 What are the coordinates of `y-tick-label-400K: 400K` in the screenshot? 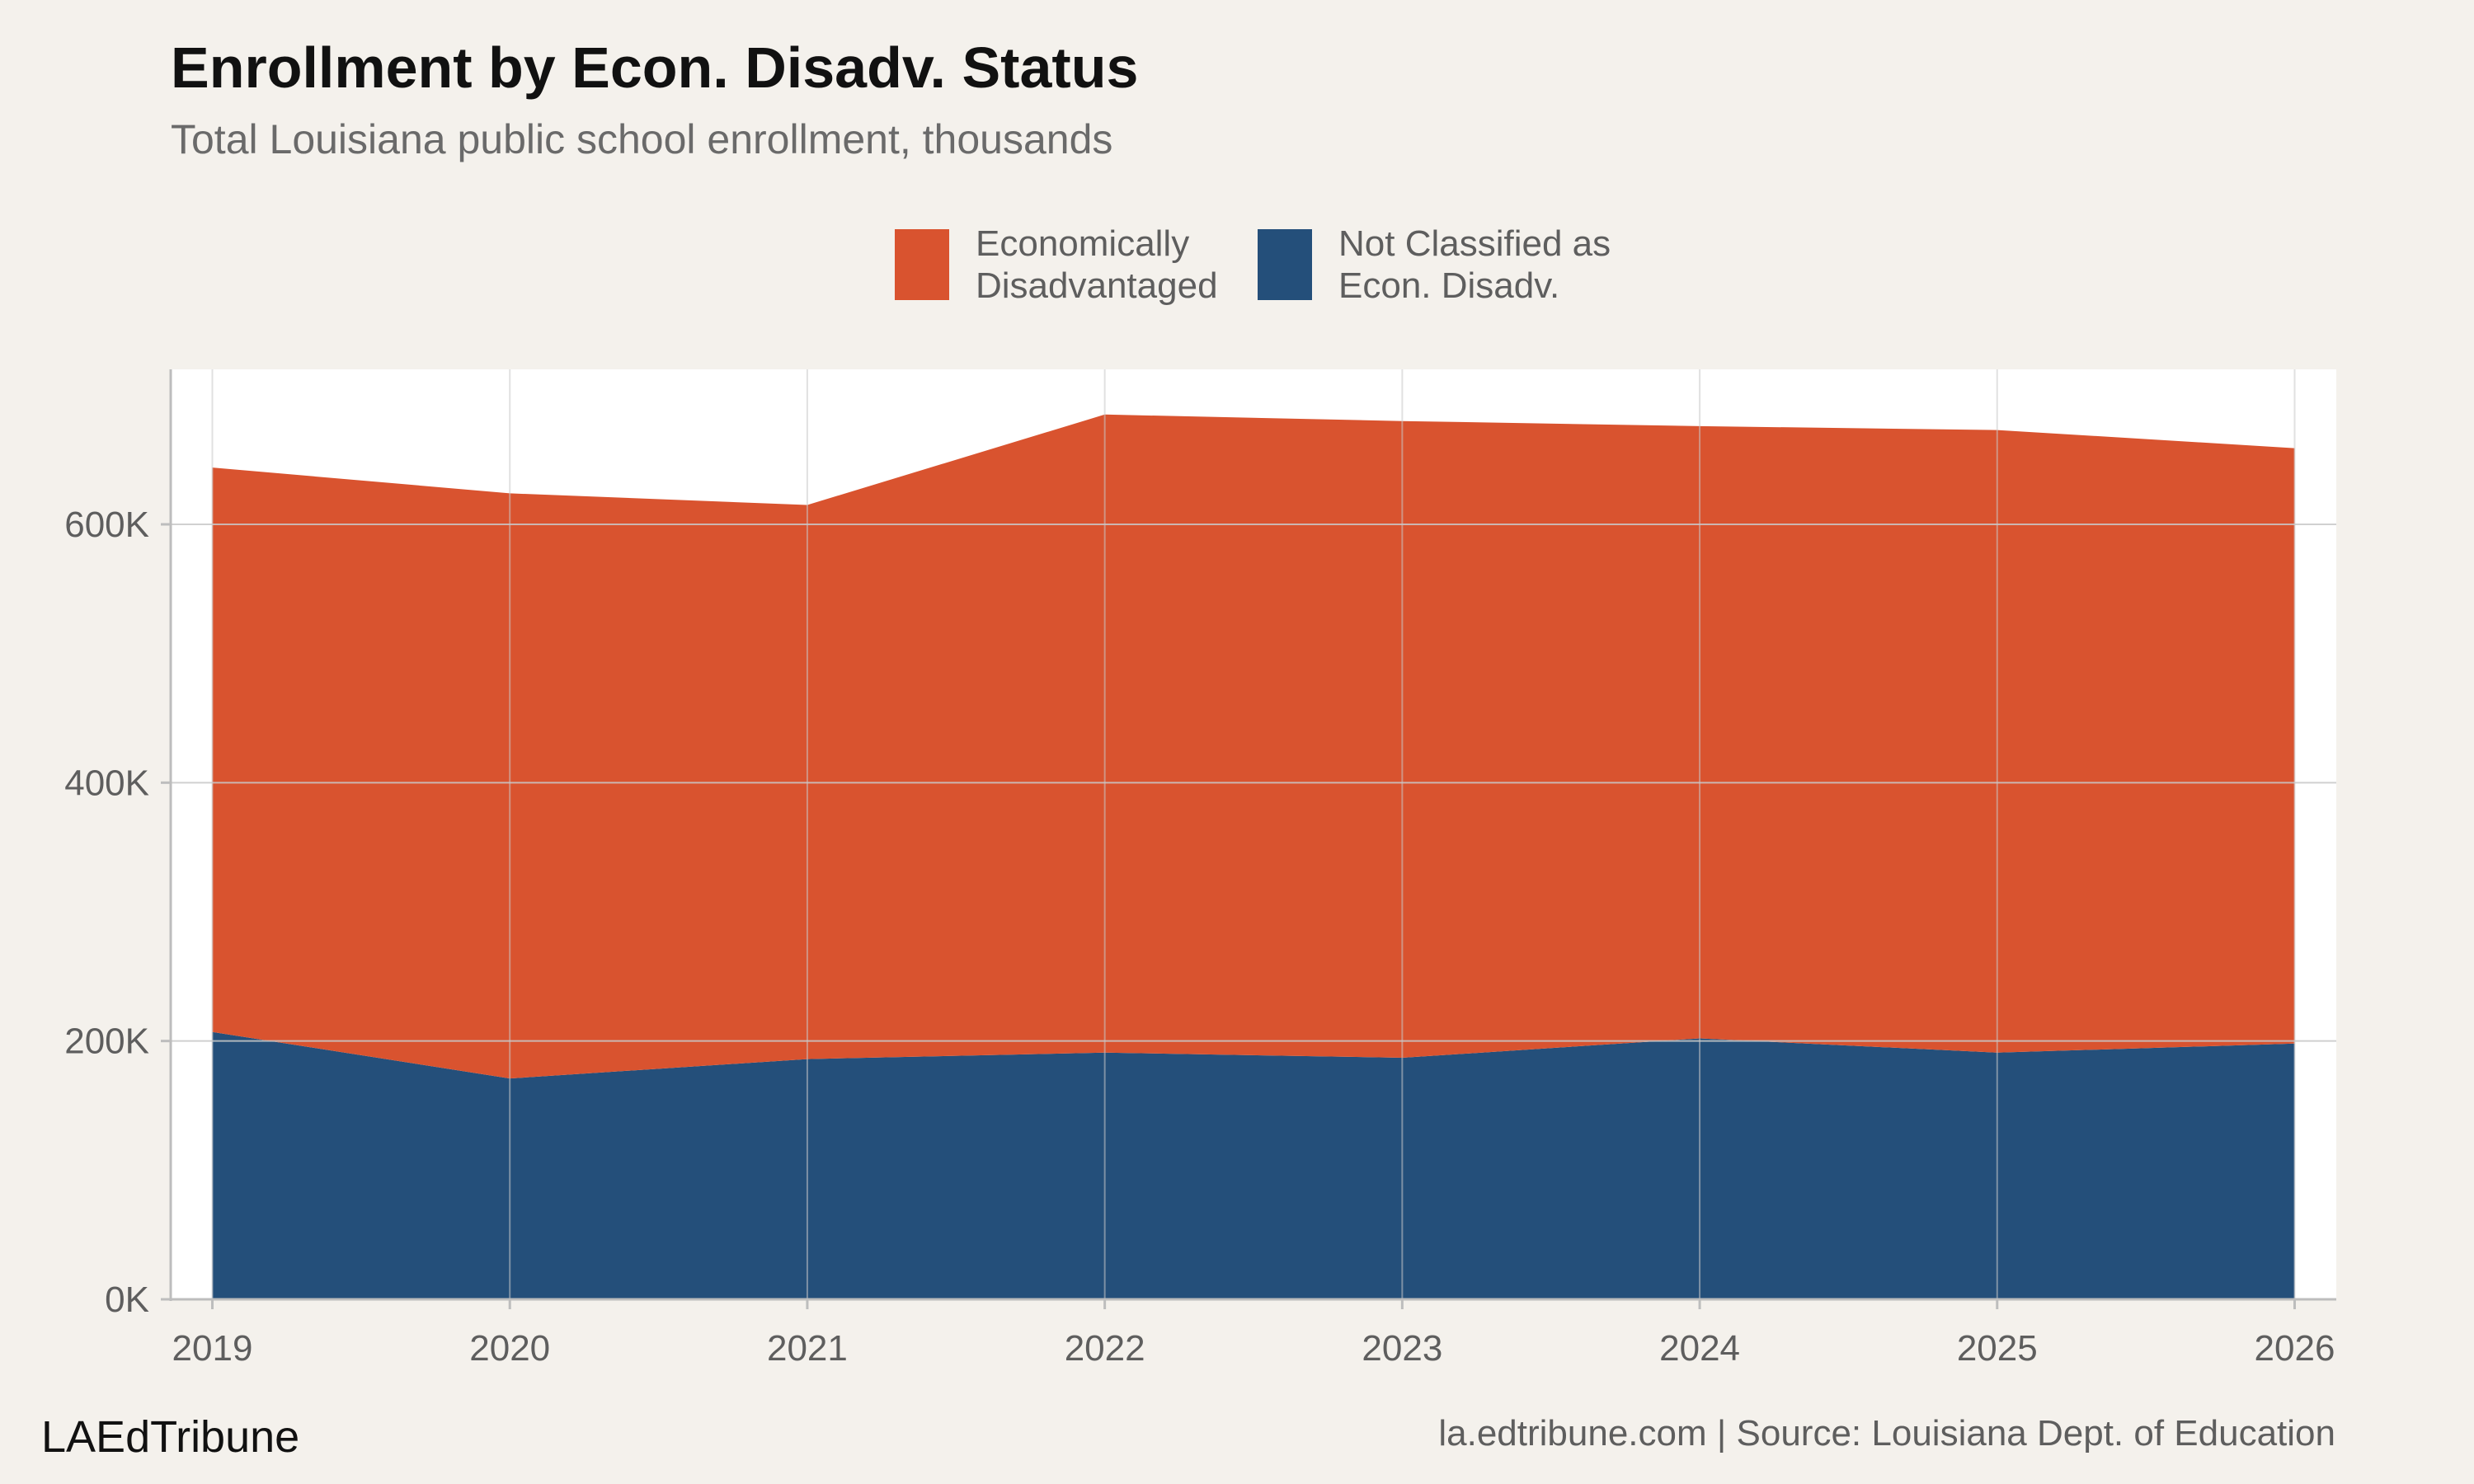 It's located at (106, 783).